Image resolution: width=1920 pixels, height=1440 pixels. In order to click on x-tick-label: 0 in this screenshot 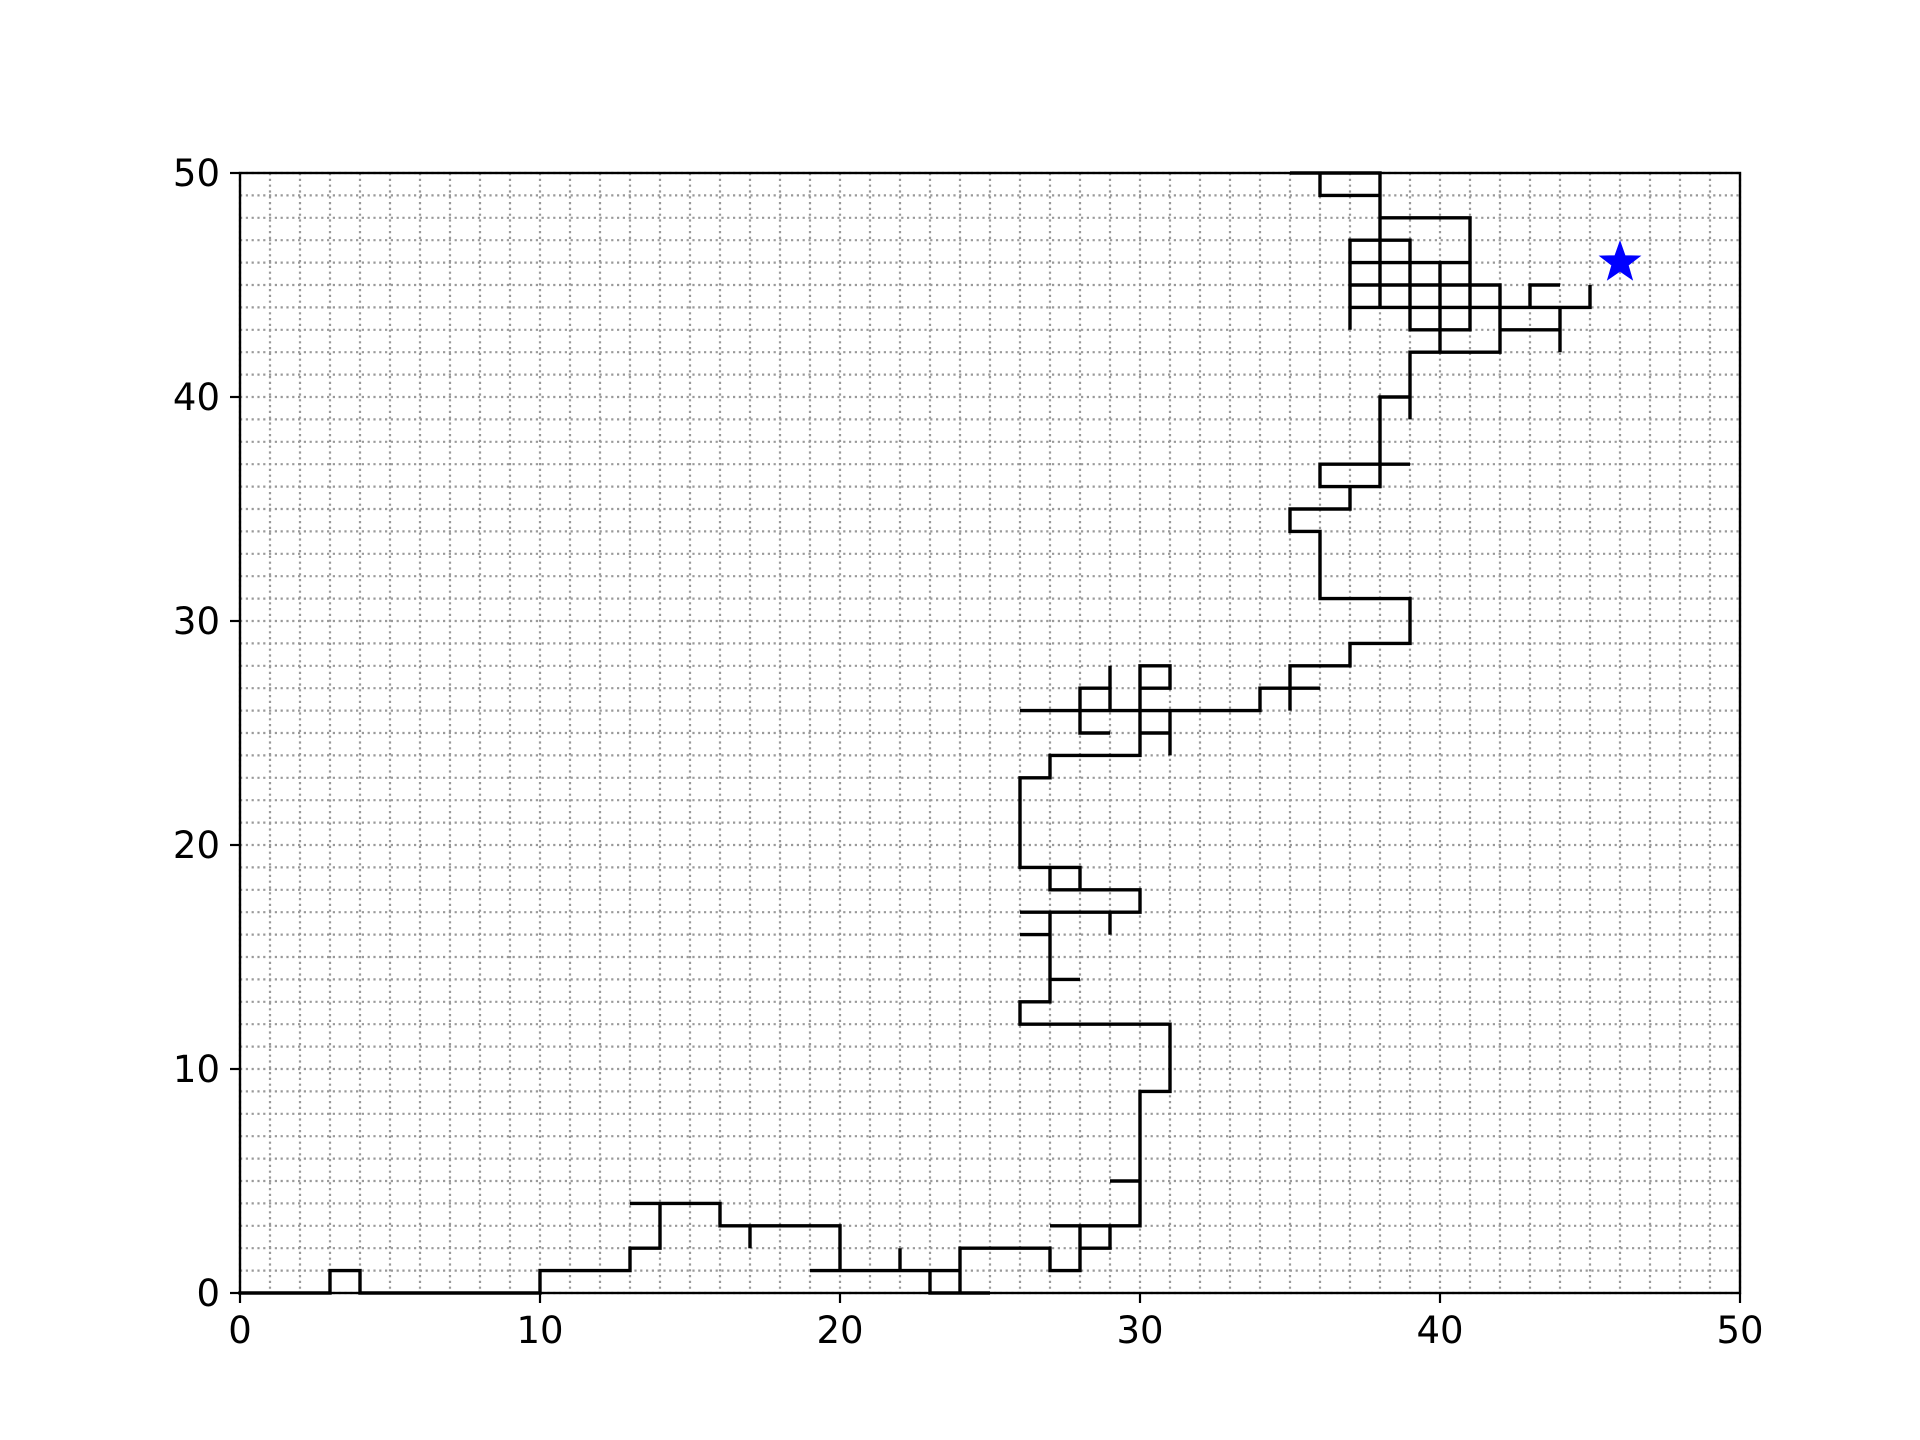, I will do `click(240, 1330)`.